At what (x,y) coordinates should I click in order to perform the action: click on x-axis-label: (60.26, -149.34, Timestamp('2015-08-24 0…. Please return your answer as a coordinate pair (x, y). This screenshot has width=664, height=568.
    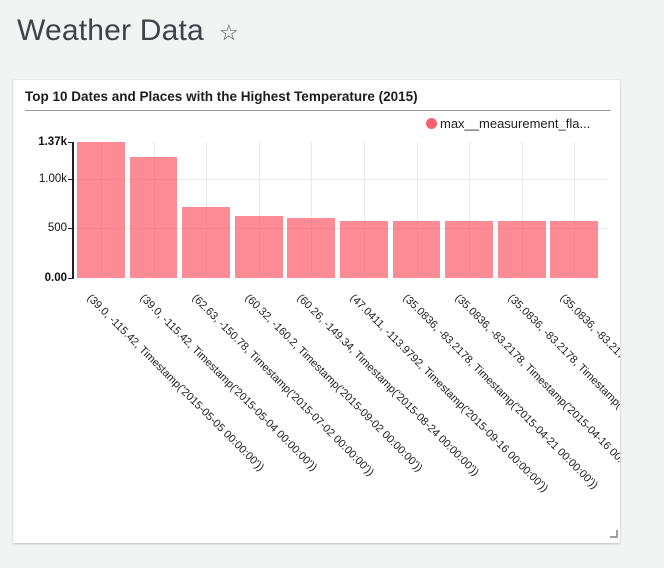
    Looking at the image, I should click on (388, 385).